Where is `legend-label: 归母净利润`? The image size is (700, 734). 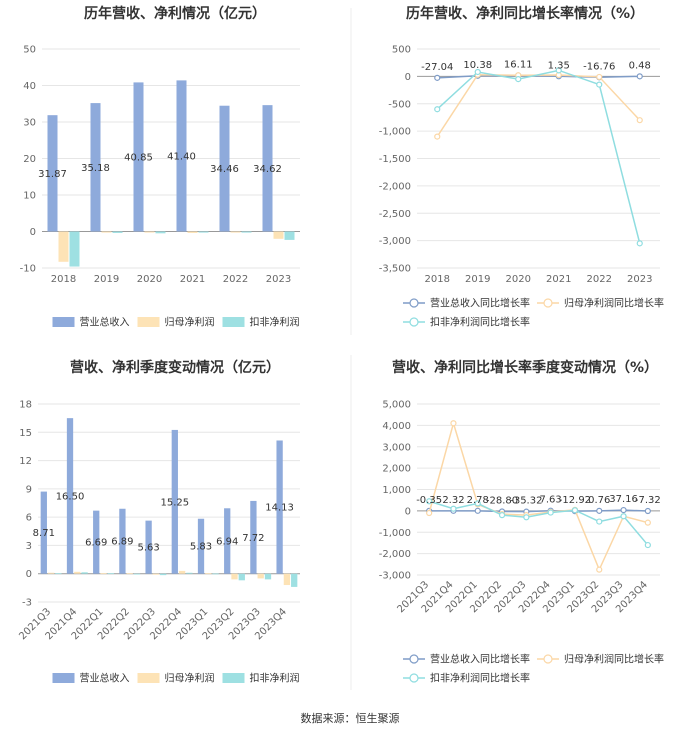 legend-label: 归母净利润 is located at coordinates (190, 678).